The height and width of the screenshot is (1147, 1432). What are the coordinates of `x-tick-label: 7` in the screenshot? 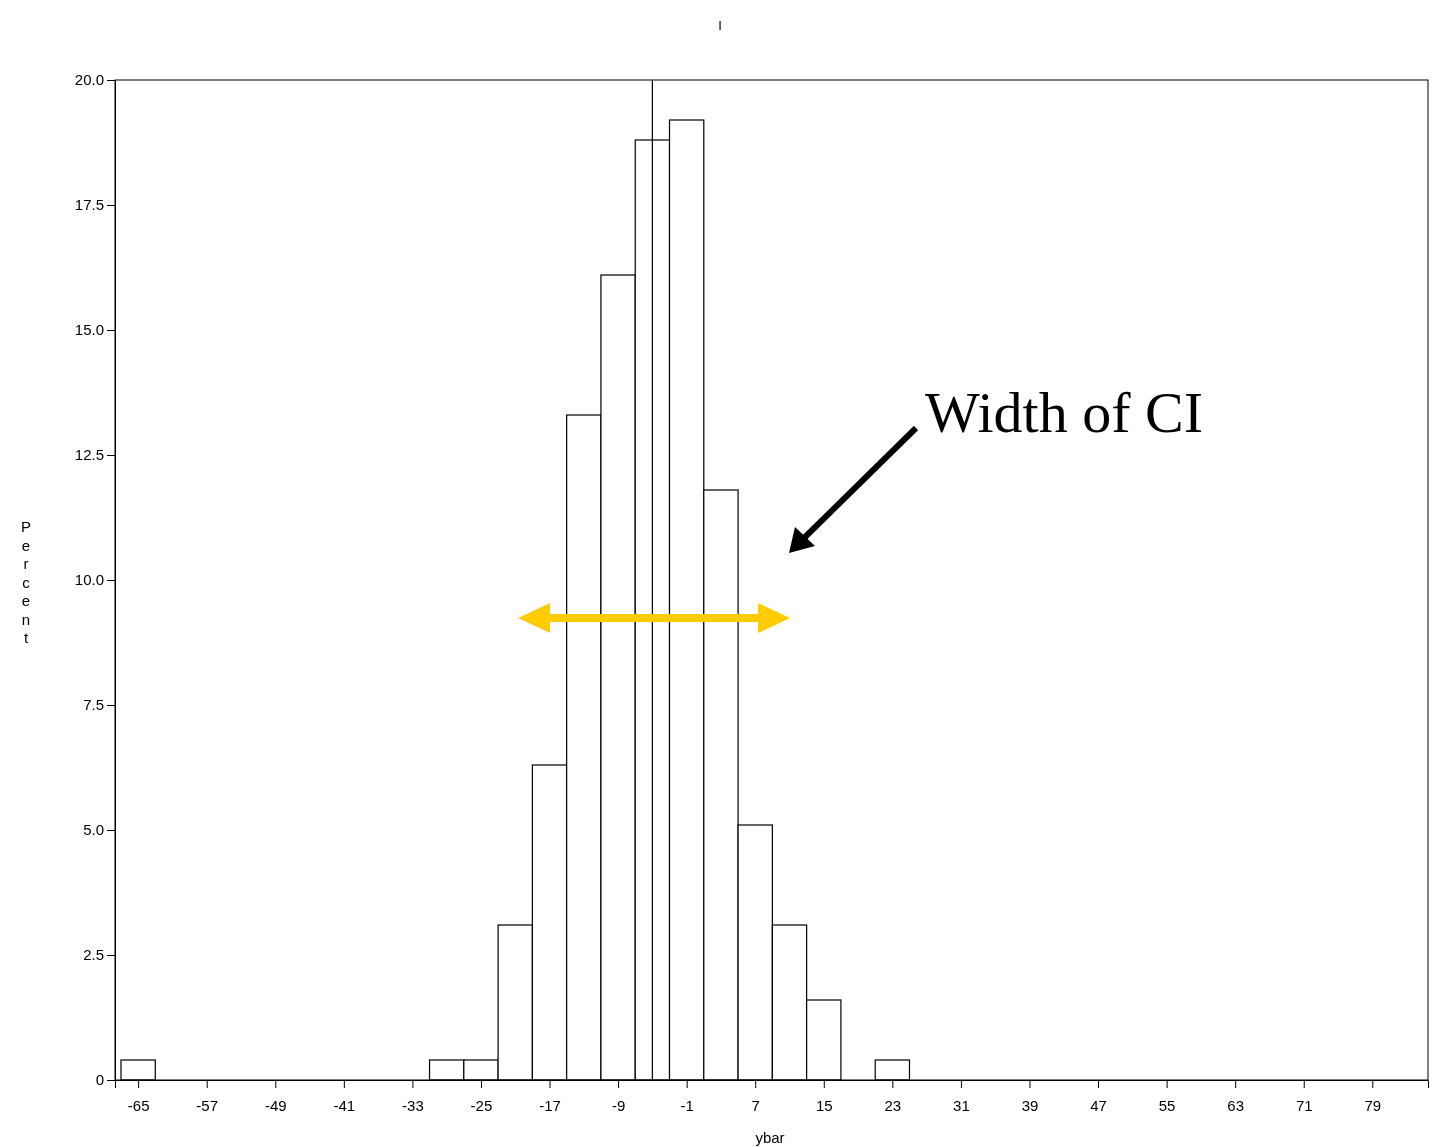 It's located at (755, 1105).